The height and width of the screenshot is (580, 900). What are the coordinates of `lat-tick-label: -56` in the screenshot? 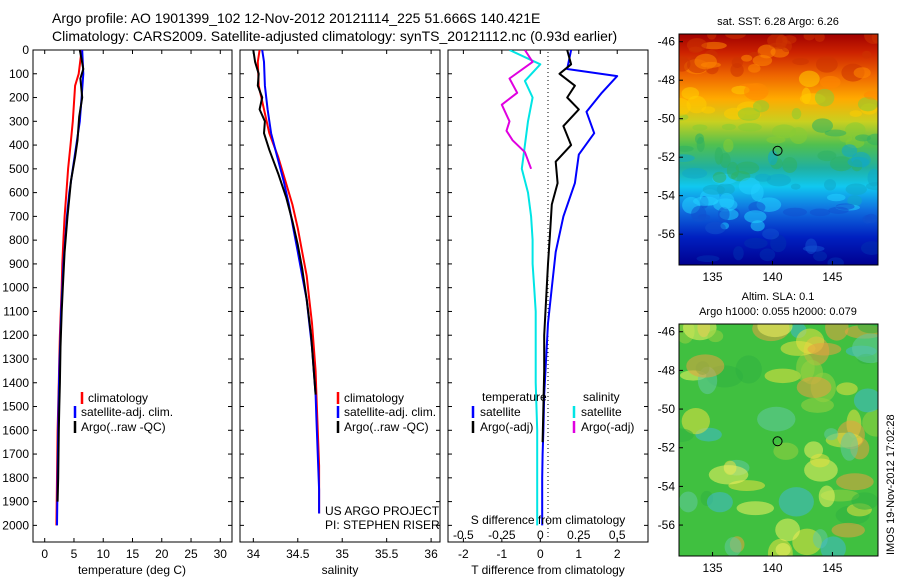 It's located at (667, 234).